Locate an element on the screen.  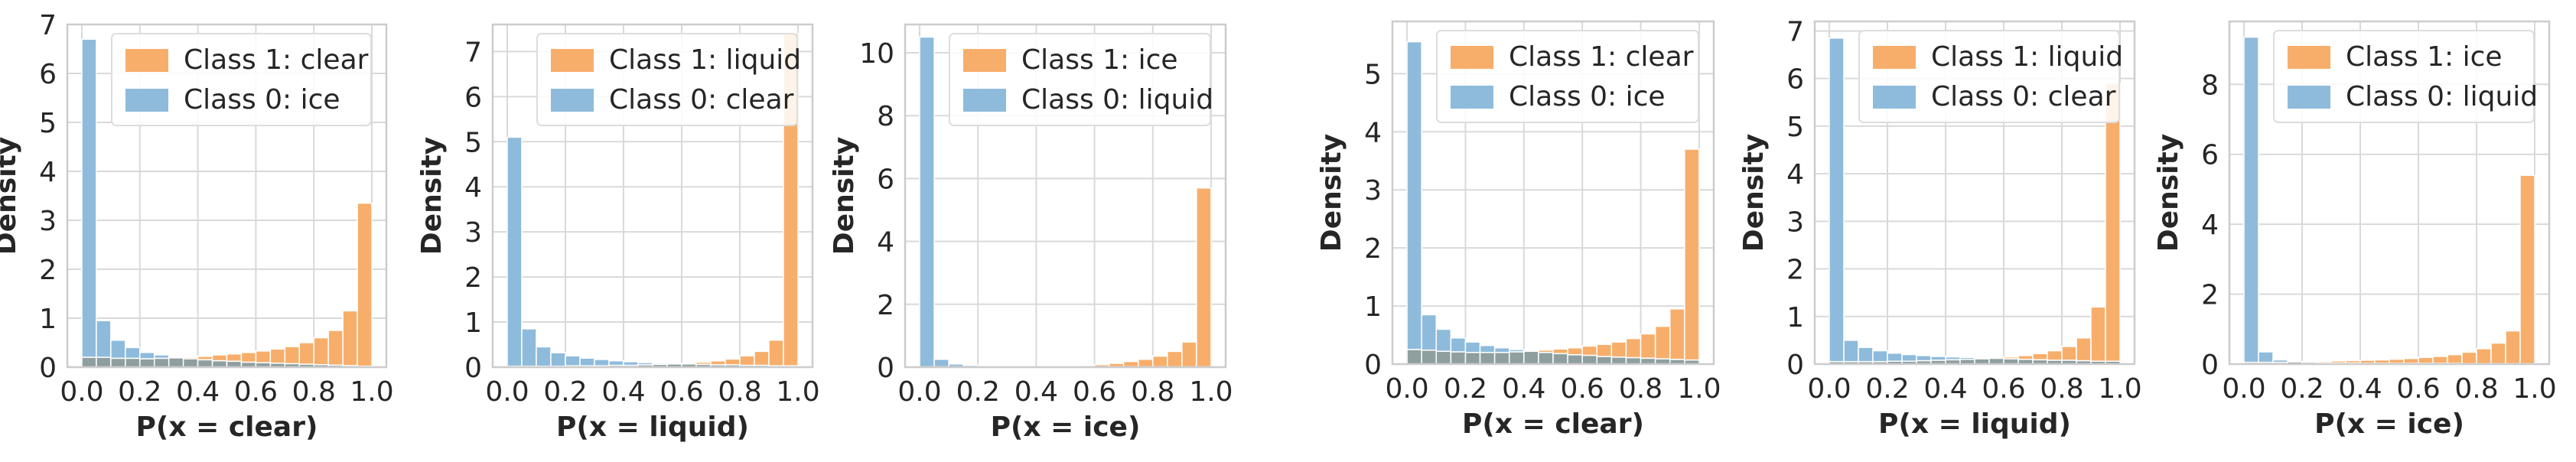
legend-label-class1: Class 1: ice is located at coordinates (2424, 57).